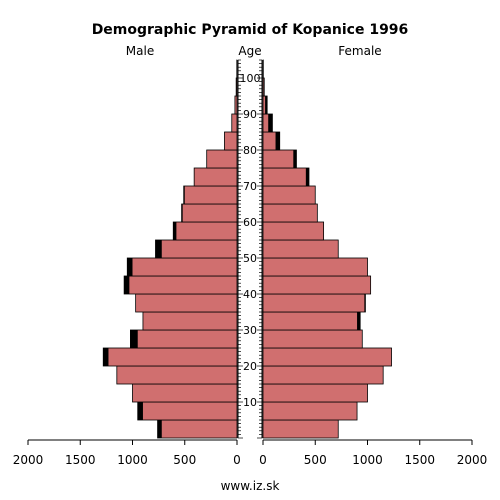  What do you see at coordinates (249, 51) in the screenshot?
I see `age-label: Age` at bounding box center [249, 51].